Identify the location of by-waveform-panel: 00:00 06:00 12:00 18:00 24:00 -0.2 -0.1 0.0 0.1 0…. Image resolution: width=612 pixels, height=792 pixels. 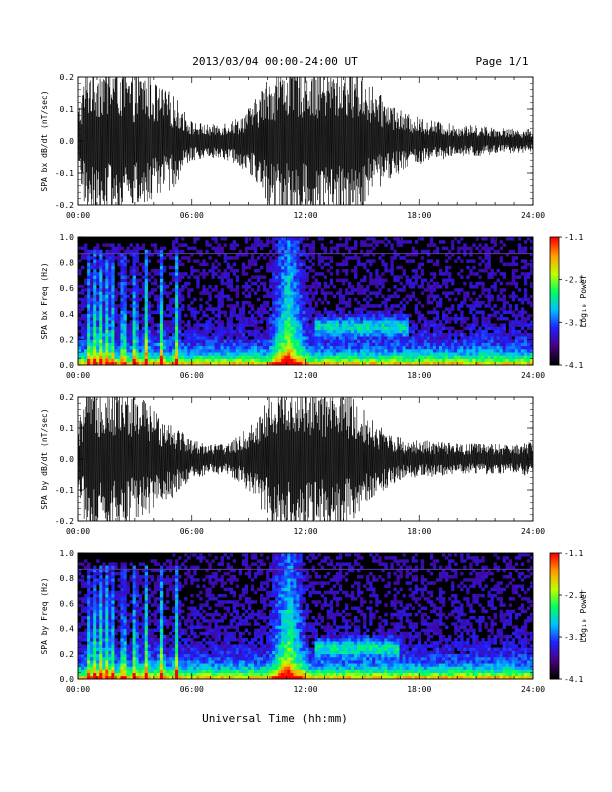
(292, 464).